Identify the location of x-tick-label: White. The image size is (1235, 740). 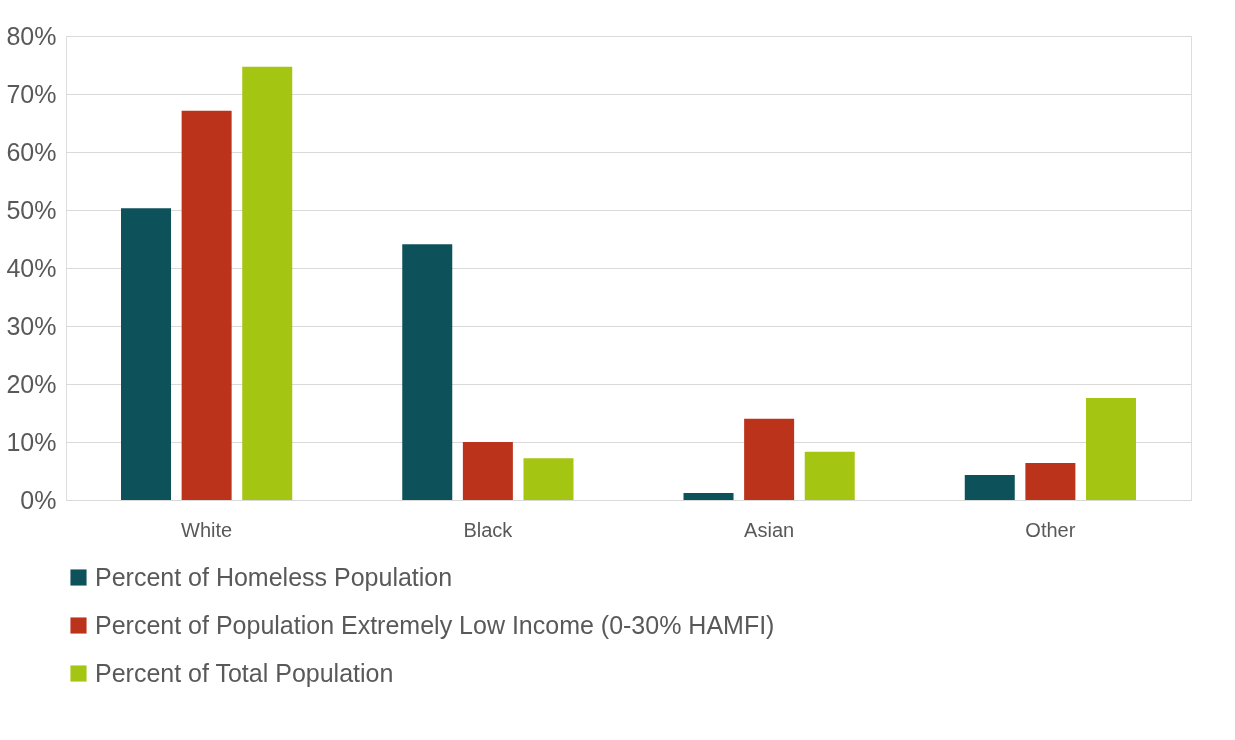
(207, 529).